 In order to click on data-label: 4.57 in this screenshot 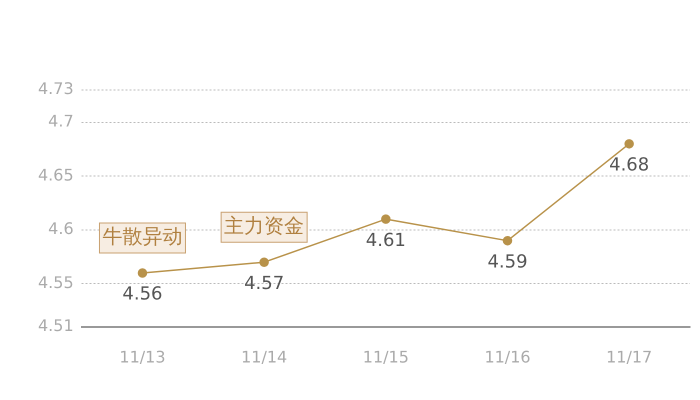, I will do `click(264, 283)`.